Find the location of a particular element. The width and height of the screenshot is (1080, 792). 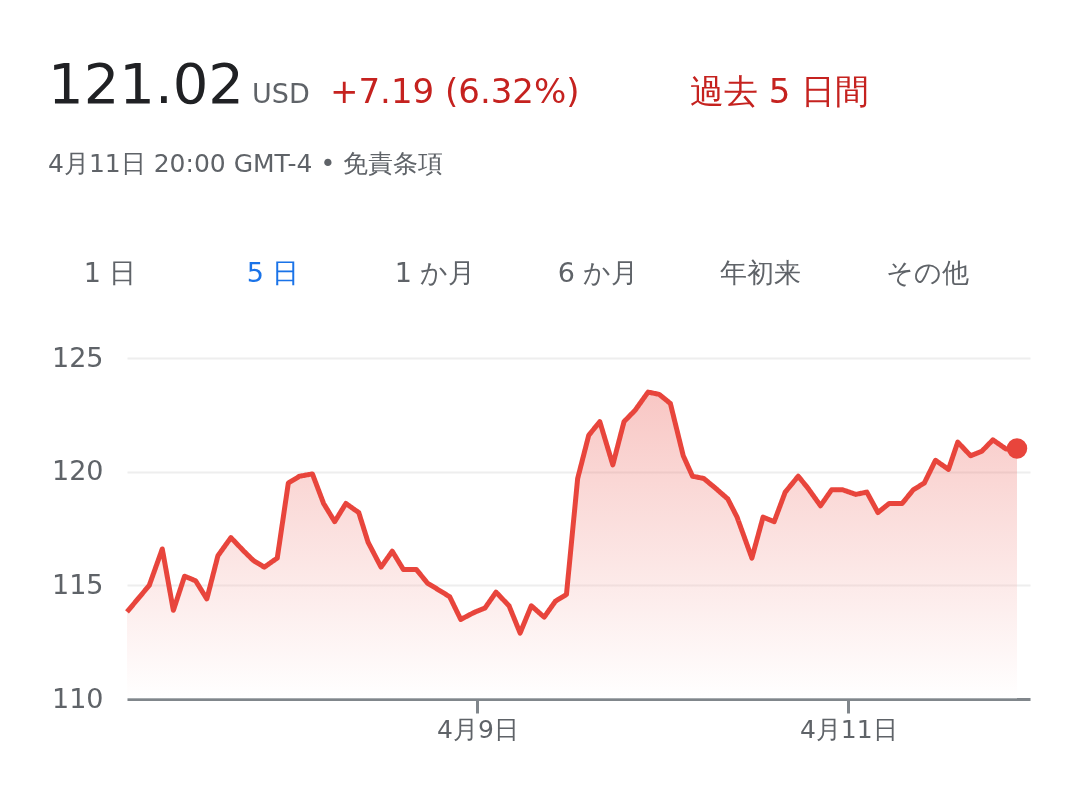

text: USD is located at coordinates (281, 93).